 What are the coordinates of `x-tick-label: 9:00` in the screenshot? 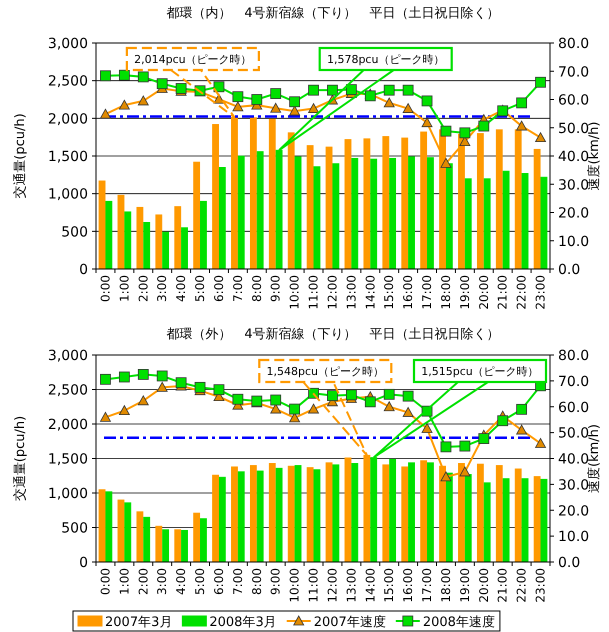 It's located at (275, 581).